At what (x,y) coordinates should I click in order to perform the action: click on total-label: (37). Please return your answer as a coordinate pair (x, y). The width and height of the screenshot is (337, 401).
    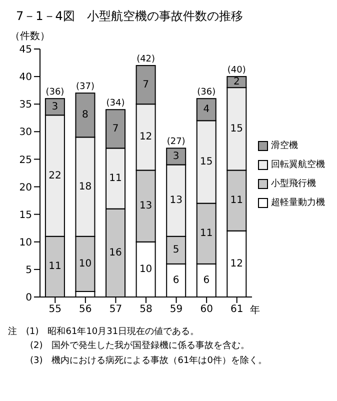
    Looking at the image, I should click on (85, 87).